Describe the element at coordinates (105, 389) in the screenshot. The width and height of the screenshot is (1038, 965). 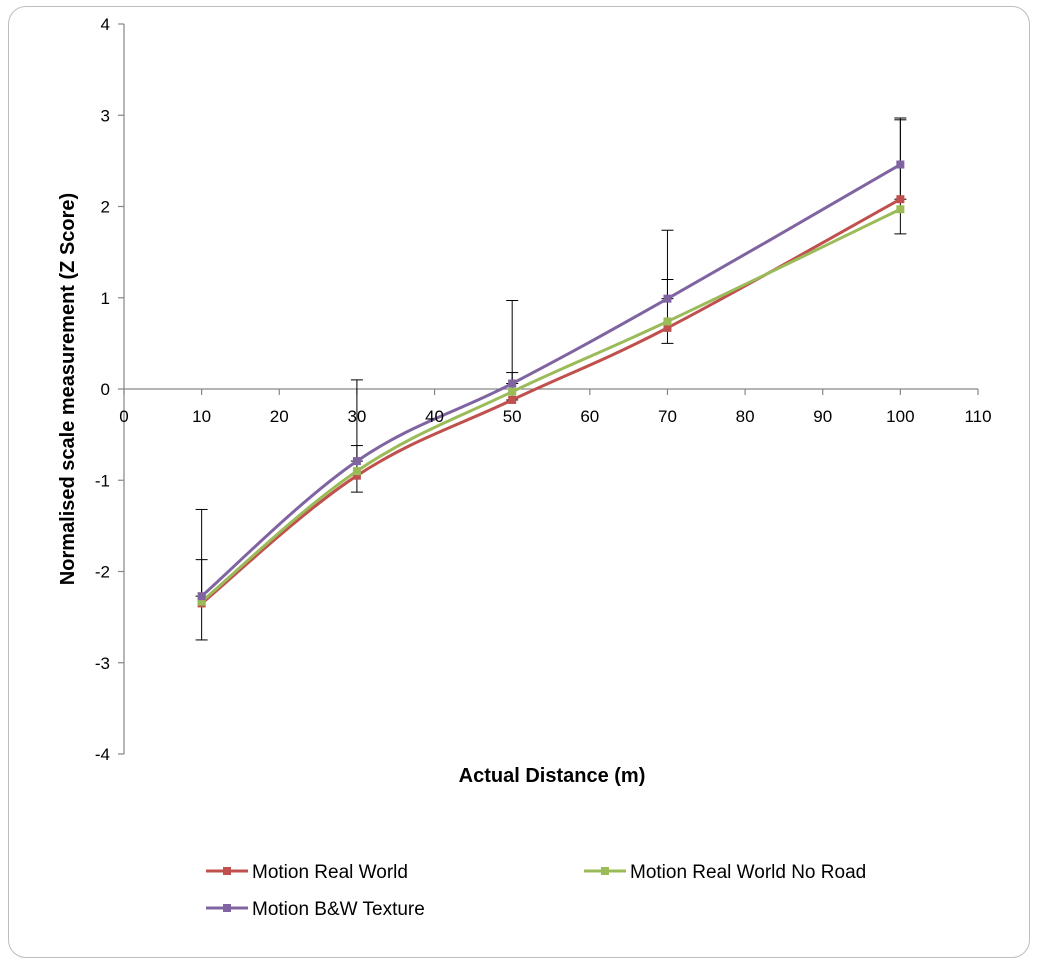
I see `y-tick-label: 0` at that location.